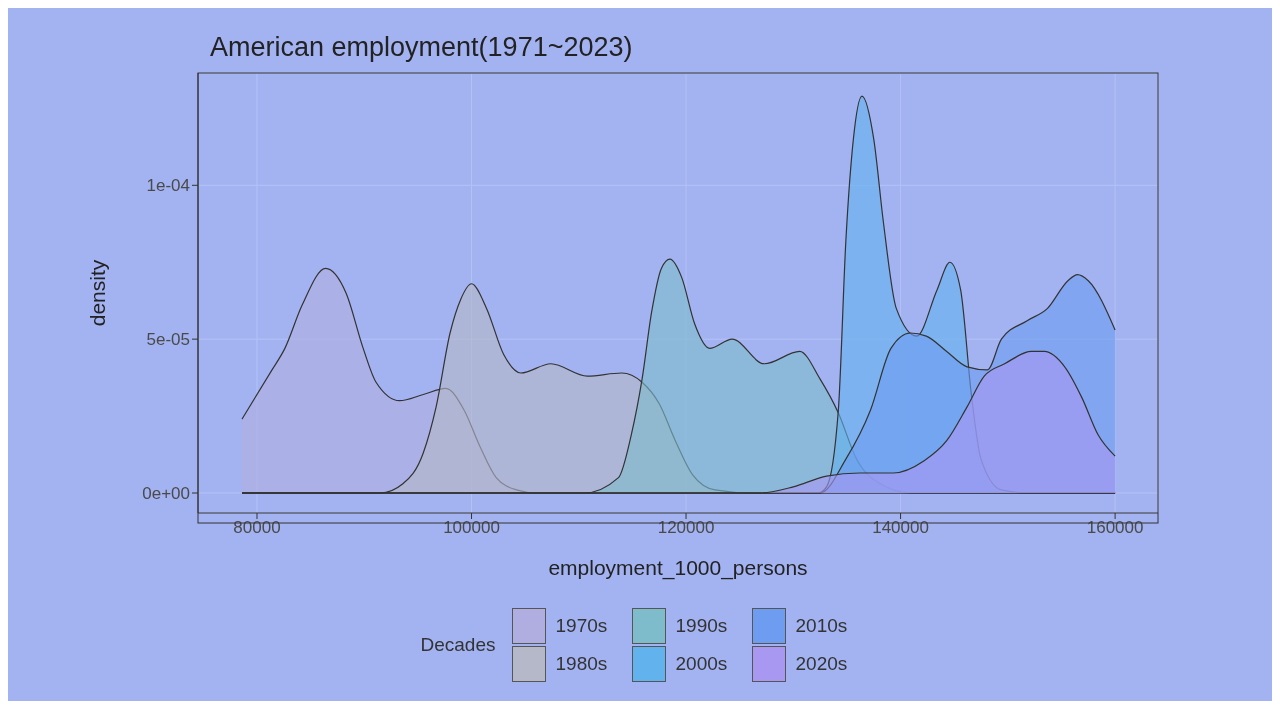 The width and height of the screenshot is (1280, 709). Describe the element at coordinates (168, 340) in the screenshot. I see `y-tick-label: 5e-05` at that location.